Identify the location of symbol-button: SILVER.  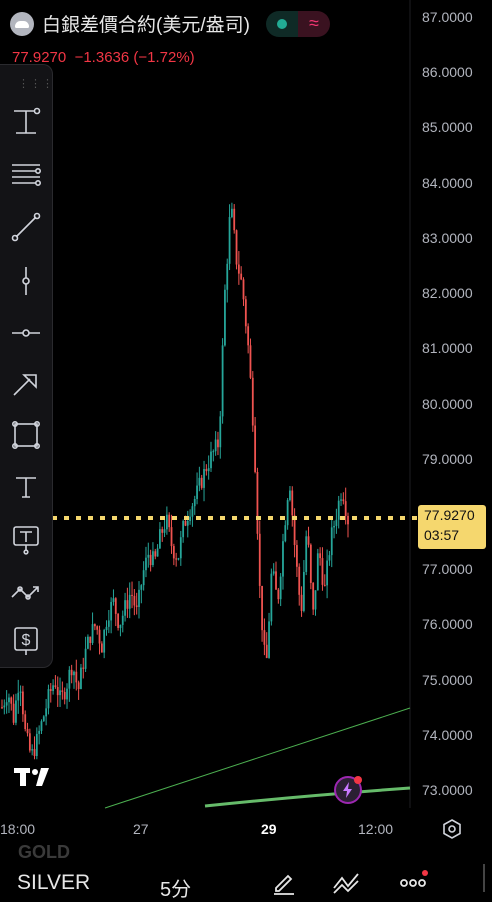
(54, 882).